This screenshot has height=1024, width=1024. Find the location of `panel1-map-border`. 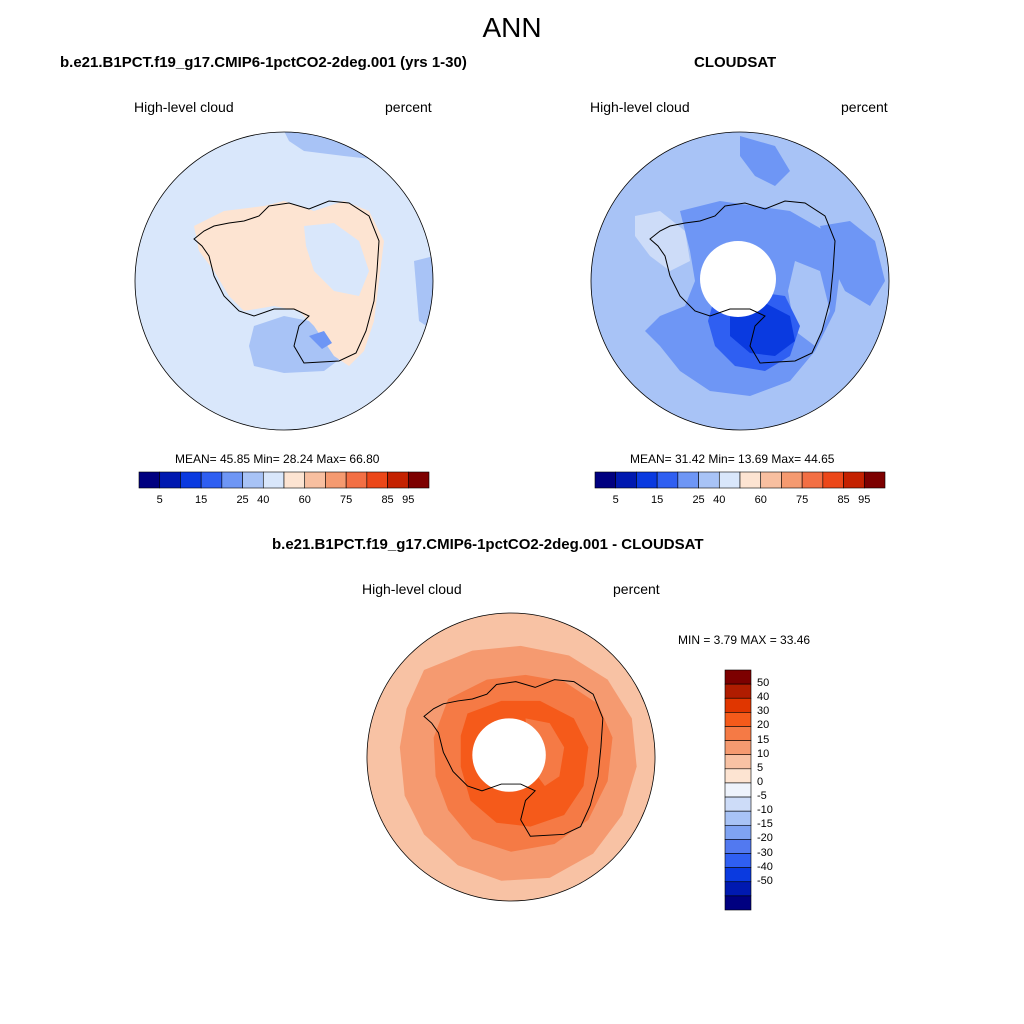

panel1-map-border is located at coordinates (284, 281).